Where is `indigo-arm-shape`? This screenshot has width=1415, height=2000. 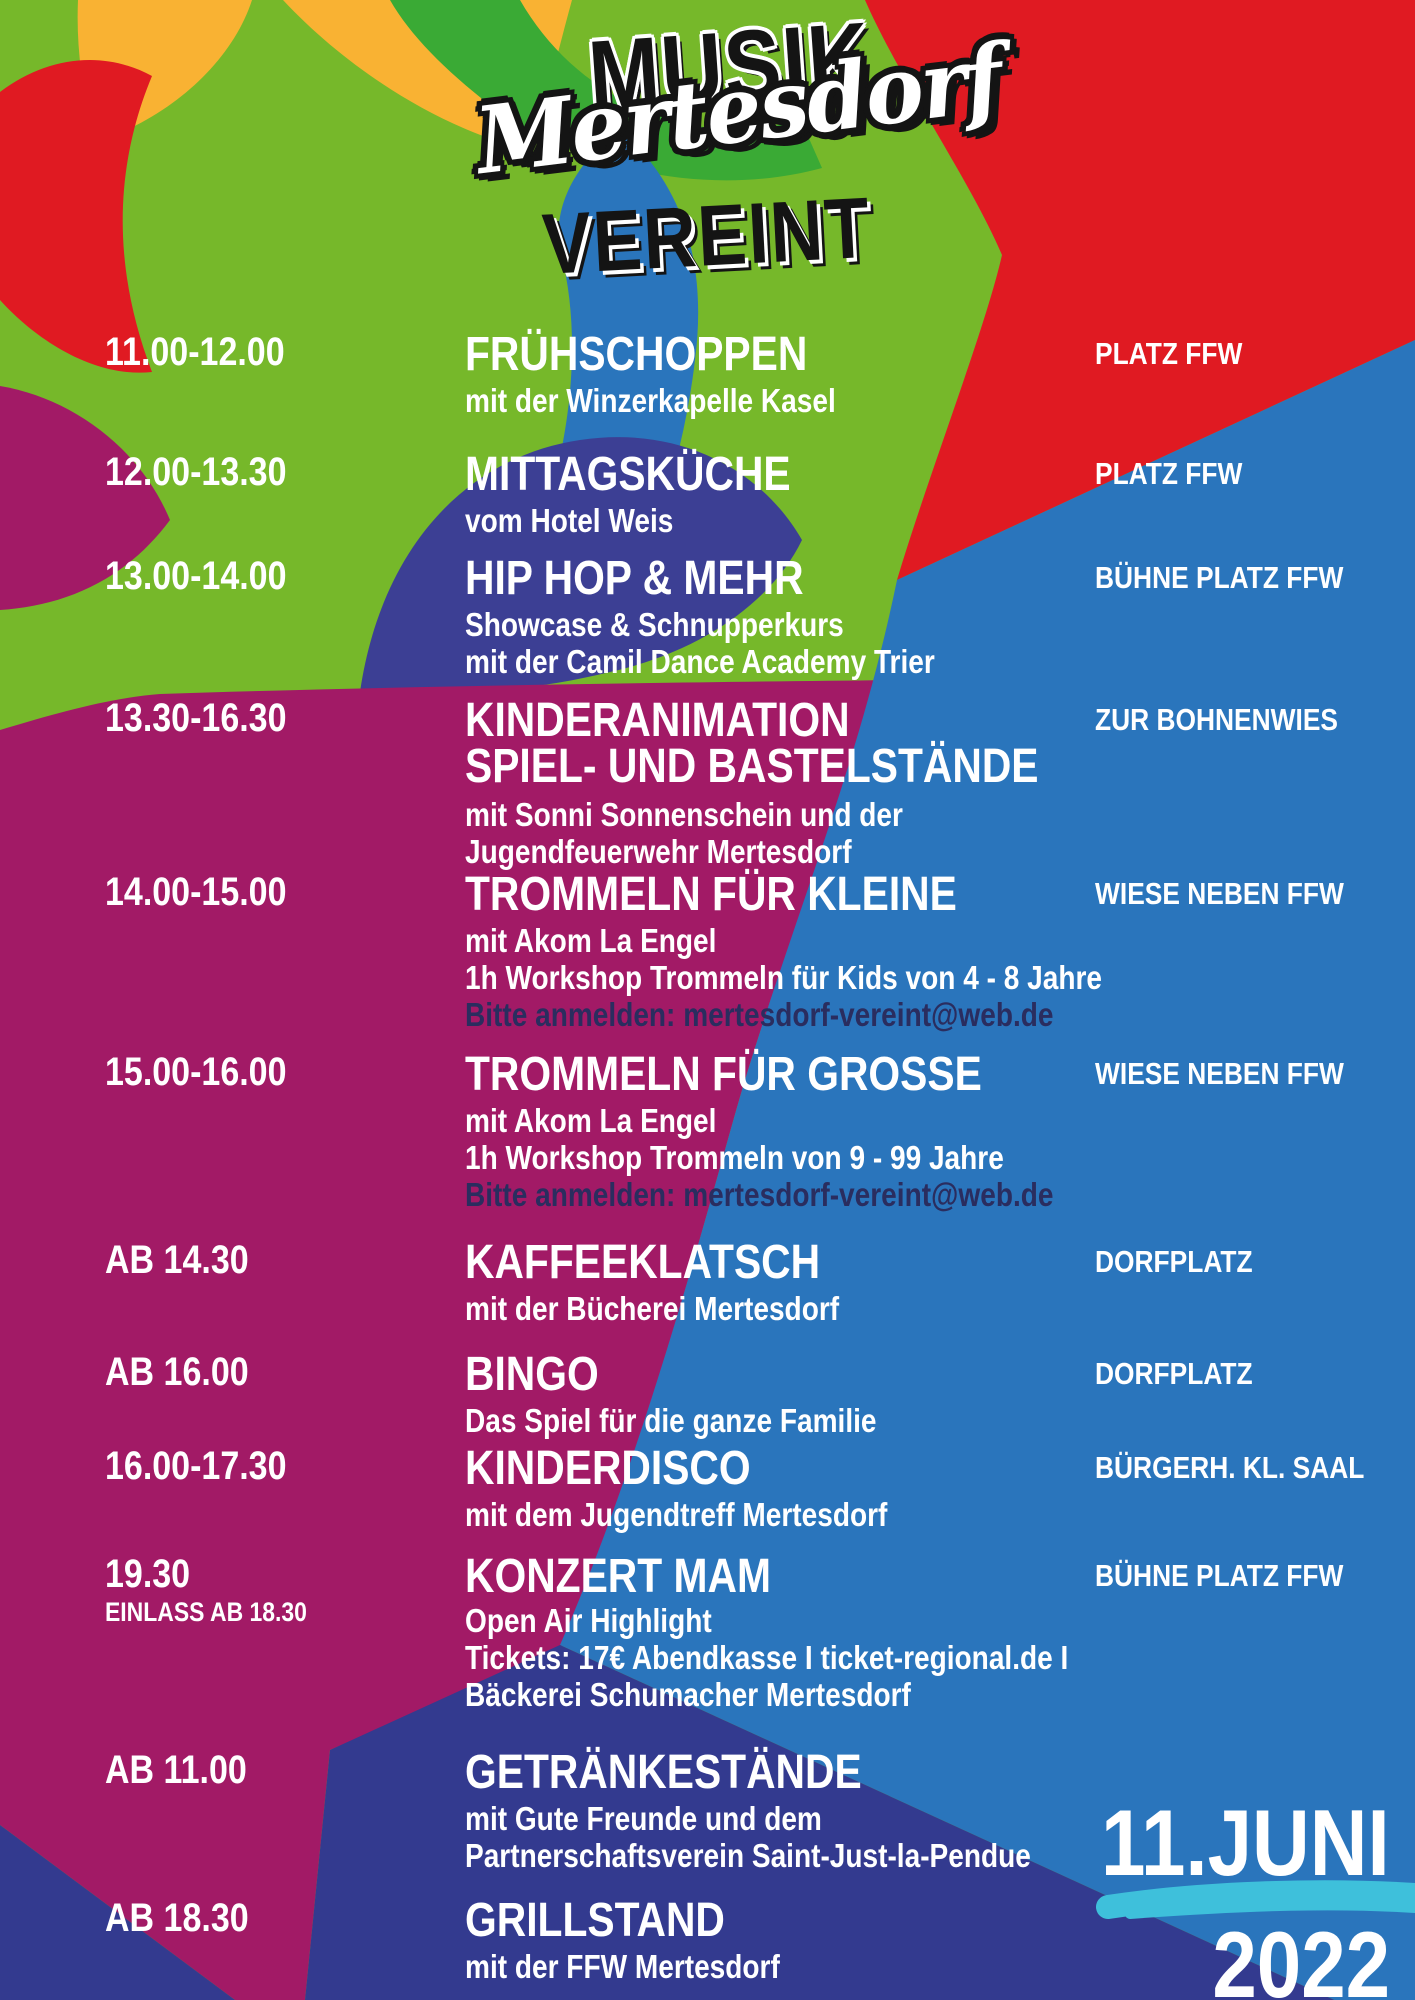 indigo-arm-shape is located at coordinates (581, 566).